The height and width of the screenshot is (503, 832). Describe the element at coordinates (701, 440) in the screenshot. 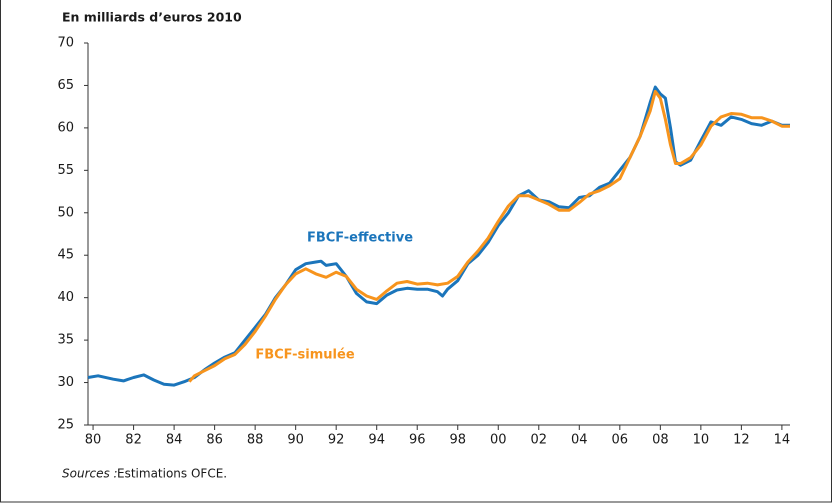

I see `x-tick-label: 10` at that location.